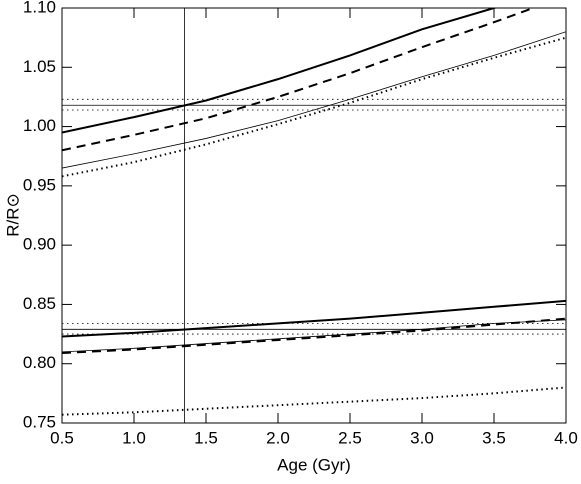 The image size is (581, 484). Describe the element at coordinates (39, 125) in the screenshot. I see `y-tick-label: 1.00` at that location.